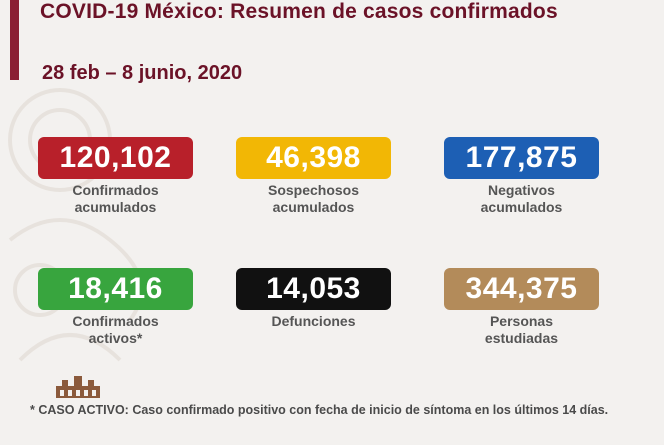 The image size is (664, 445). What do you see at coordinates (313, 158) in the screenshot?
I see `card-value-box: 46,398` at bounding box center [313, 158].